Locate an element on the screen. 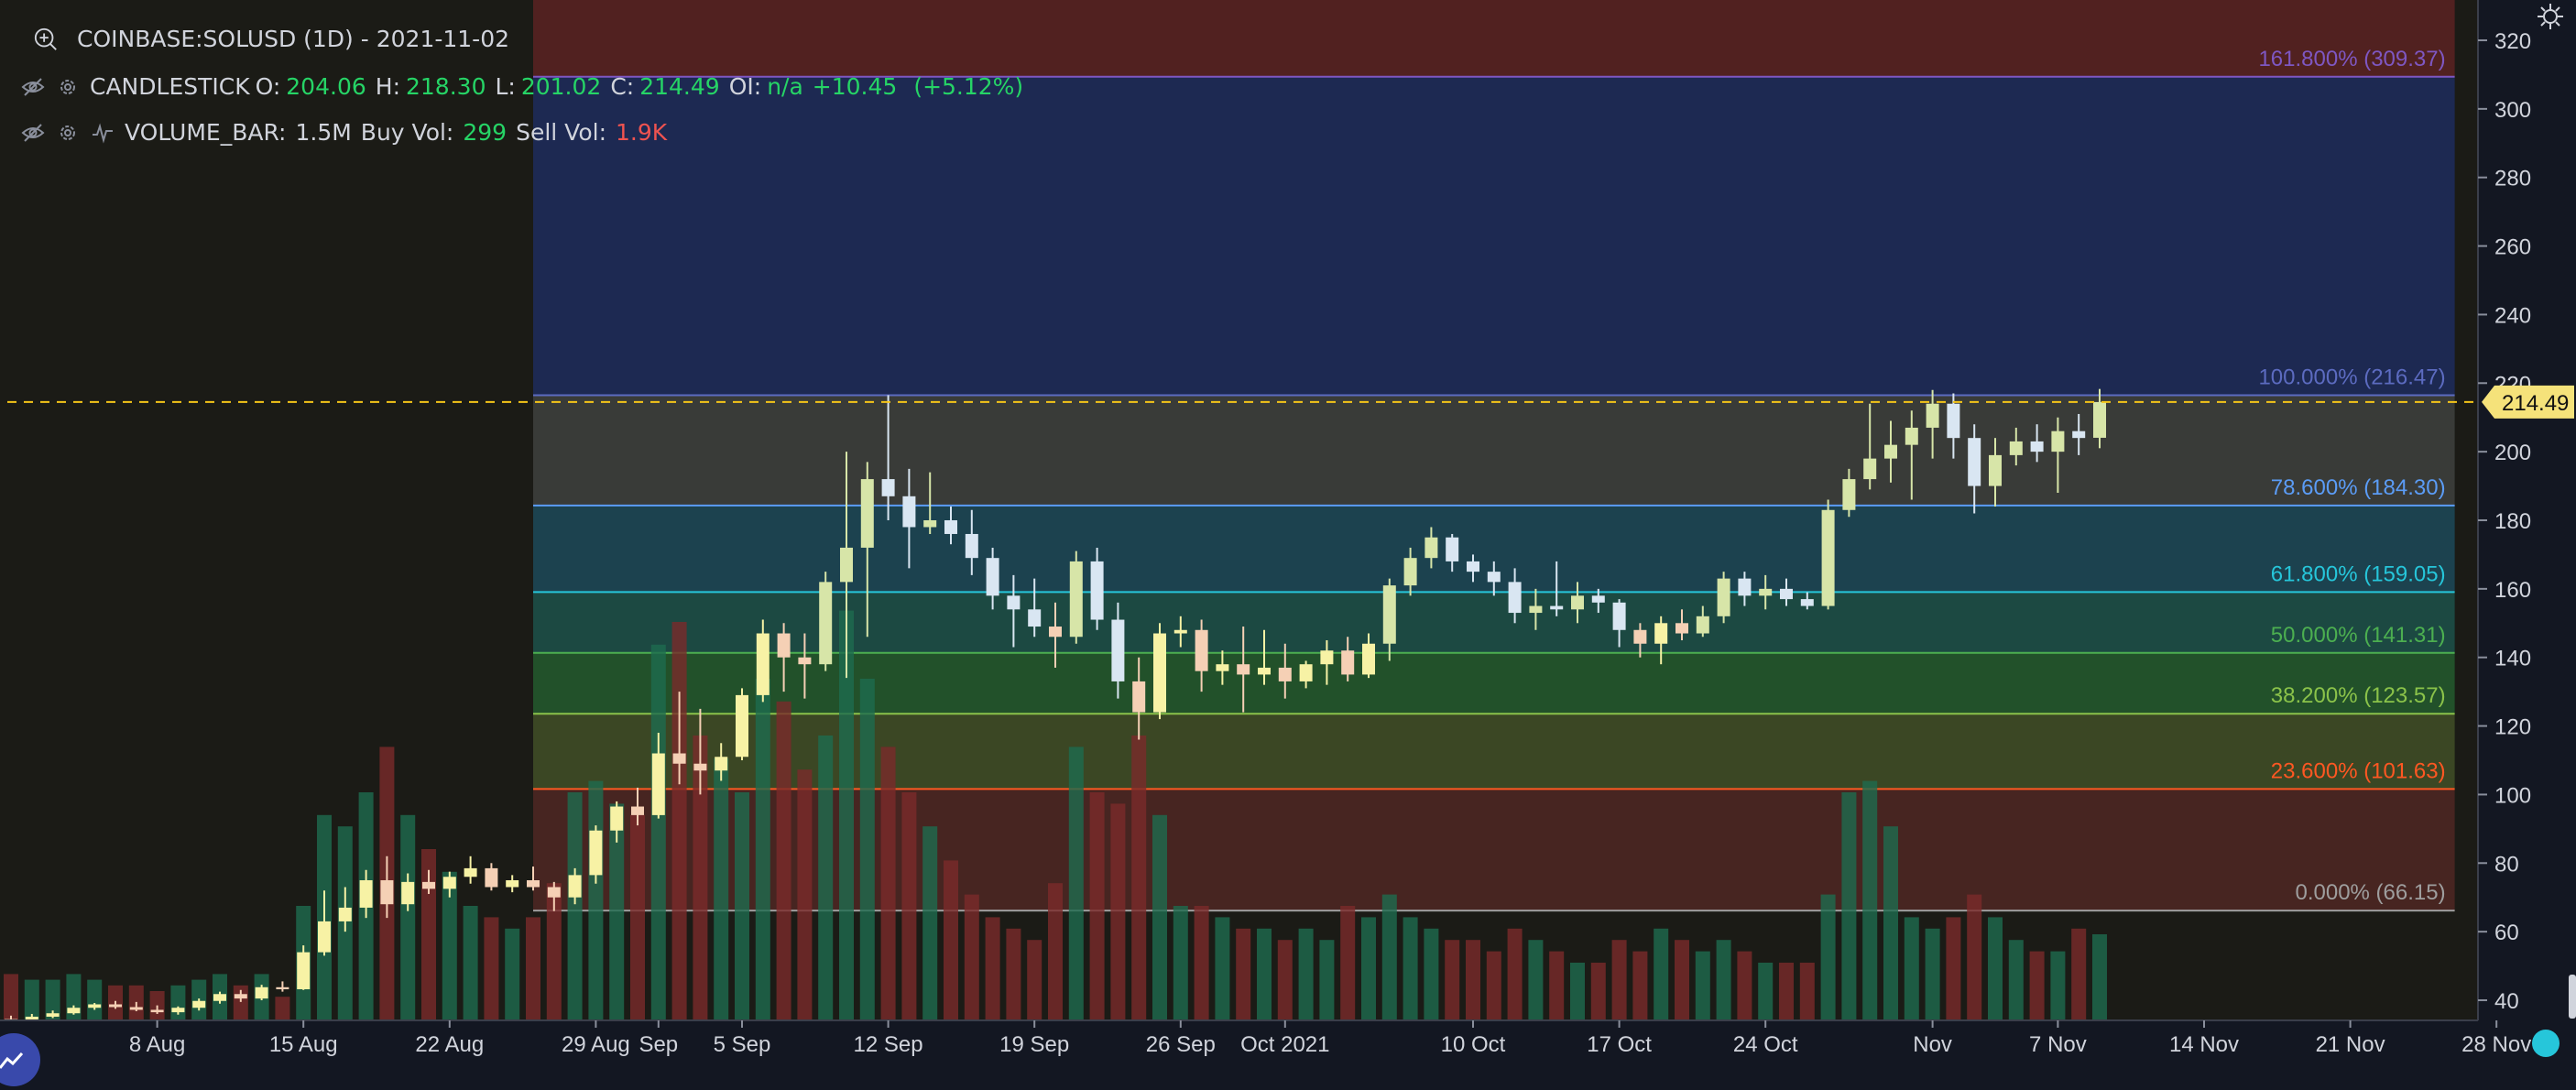 Image resolution: width=2576 pixels, height=1090 pixels. change-percent: (+5.12%) is located at coordinates (969, 86).